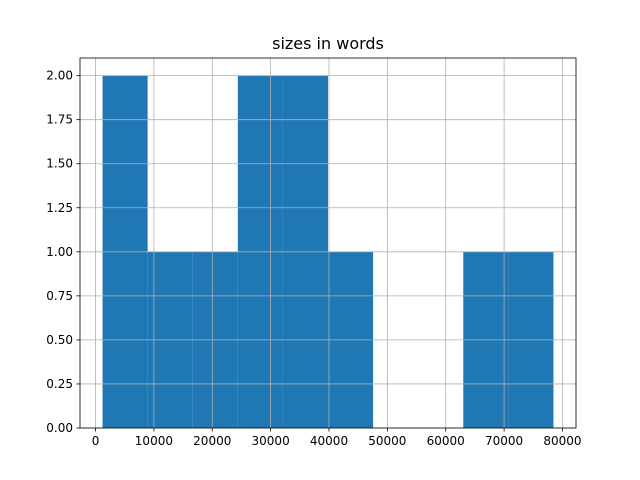 The width and height of the screenshot is (640, 480). Describe the element at coordinates (59, 208) in the screenshot. I see `y-tick-label: 1.25` at that location.